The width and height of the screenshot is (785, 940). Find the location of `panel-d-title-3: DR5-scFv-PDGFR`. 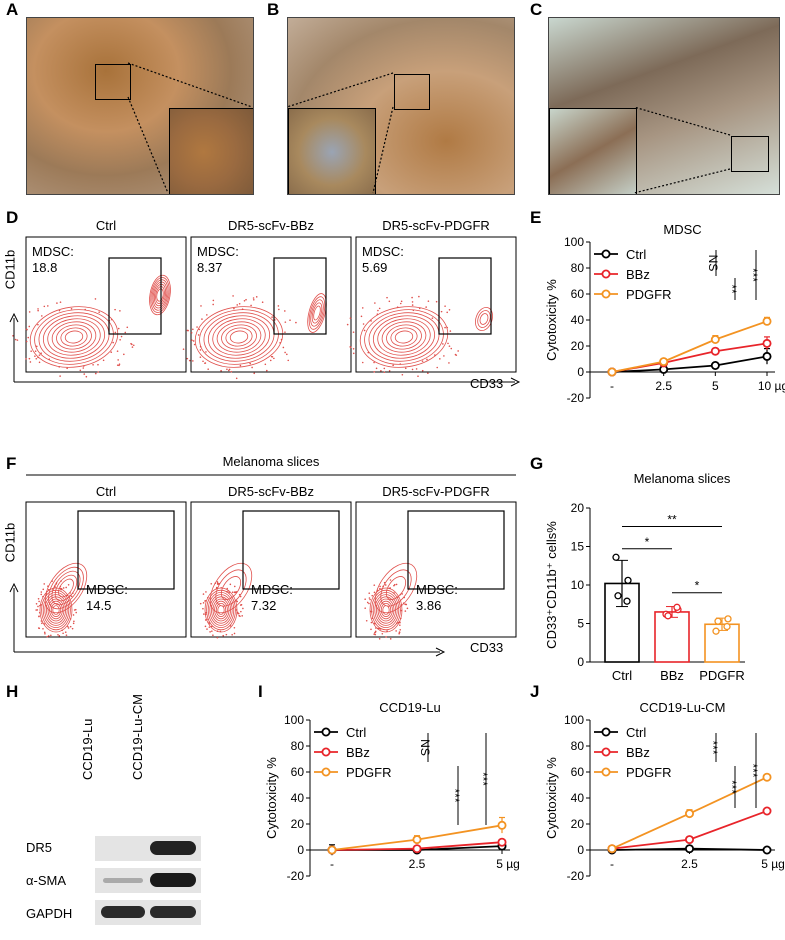

panel-d-title-3: DR5-scFv-PDGFR is located at coordinates (436, 225).